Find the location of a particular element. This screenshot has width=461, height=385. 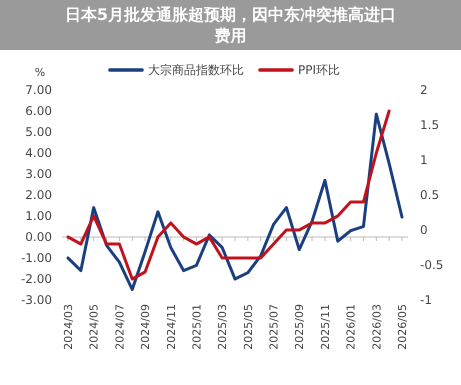

y2-tick-label: -0.5 is located at coordinates (432, 265).